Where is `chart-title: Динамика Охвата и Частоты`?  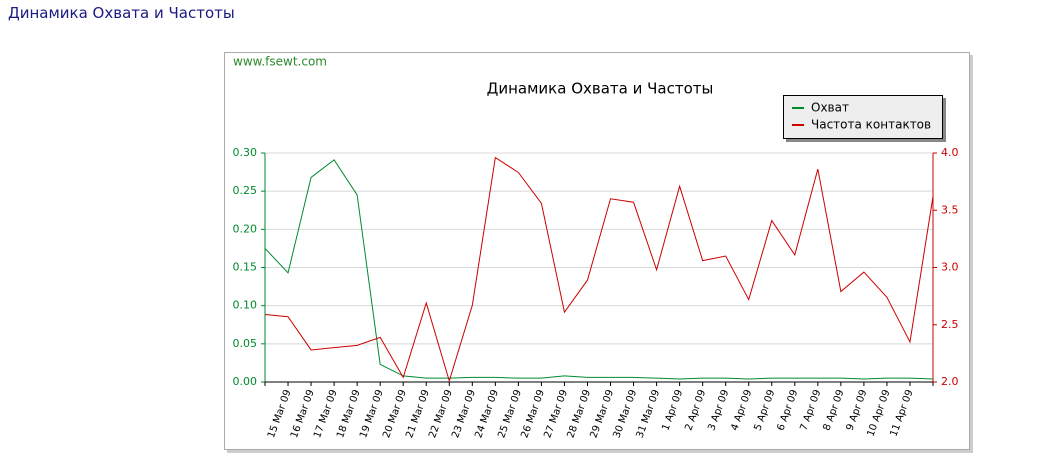 chart-title: Динамика Охвата и Частоты is located at coordinates (600, 89).